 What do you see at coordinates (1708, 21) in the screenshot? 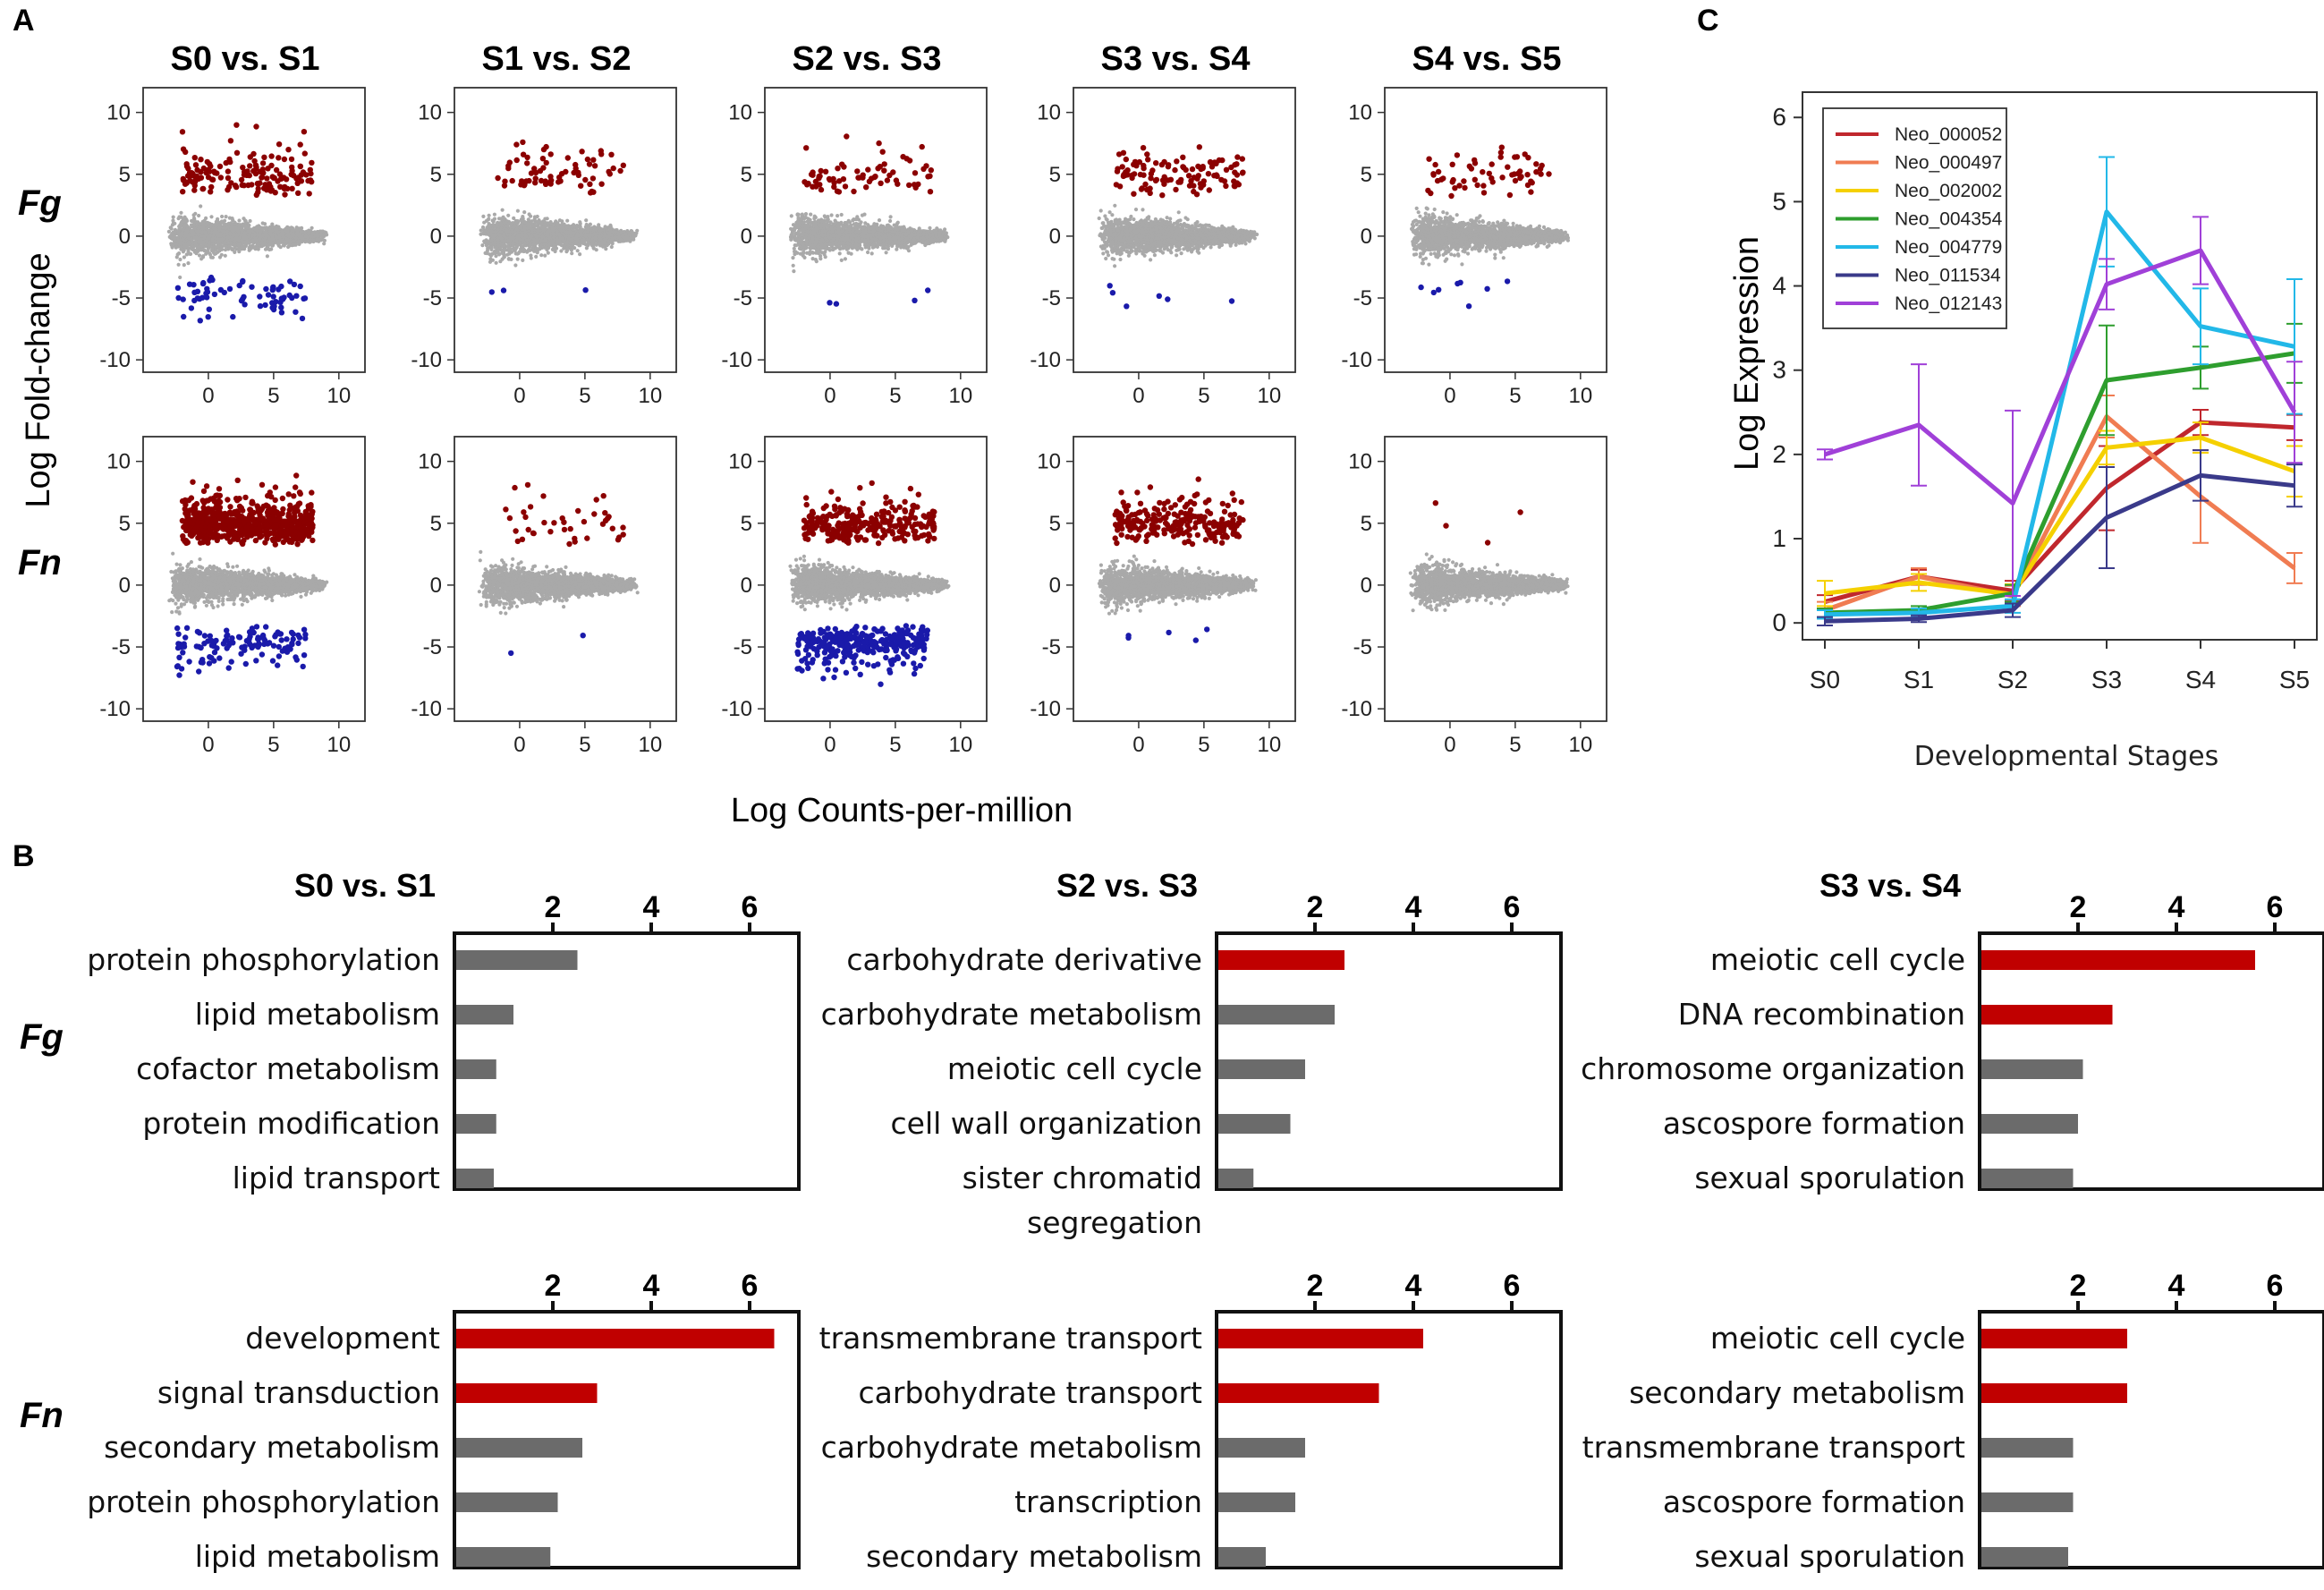
I see `panel-label-c: C` at bounding box center [1708, 21].